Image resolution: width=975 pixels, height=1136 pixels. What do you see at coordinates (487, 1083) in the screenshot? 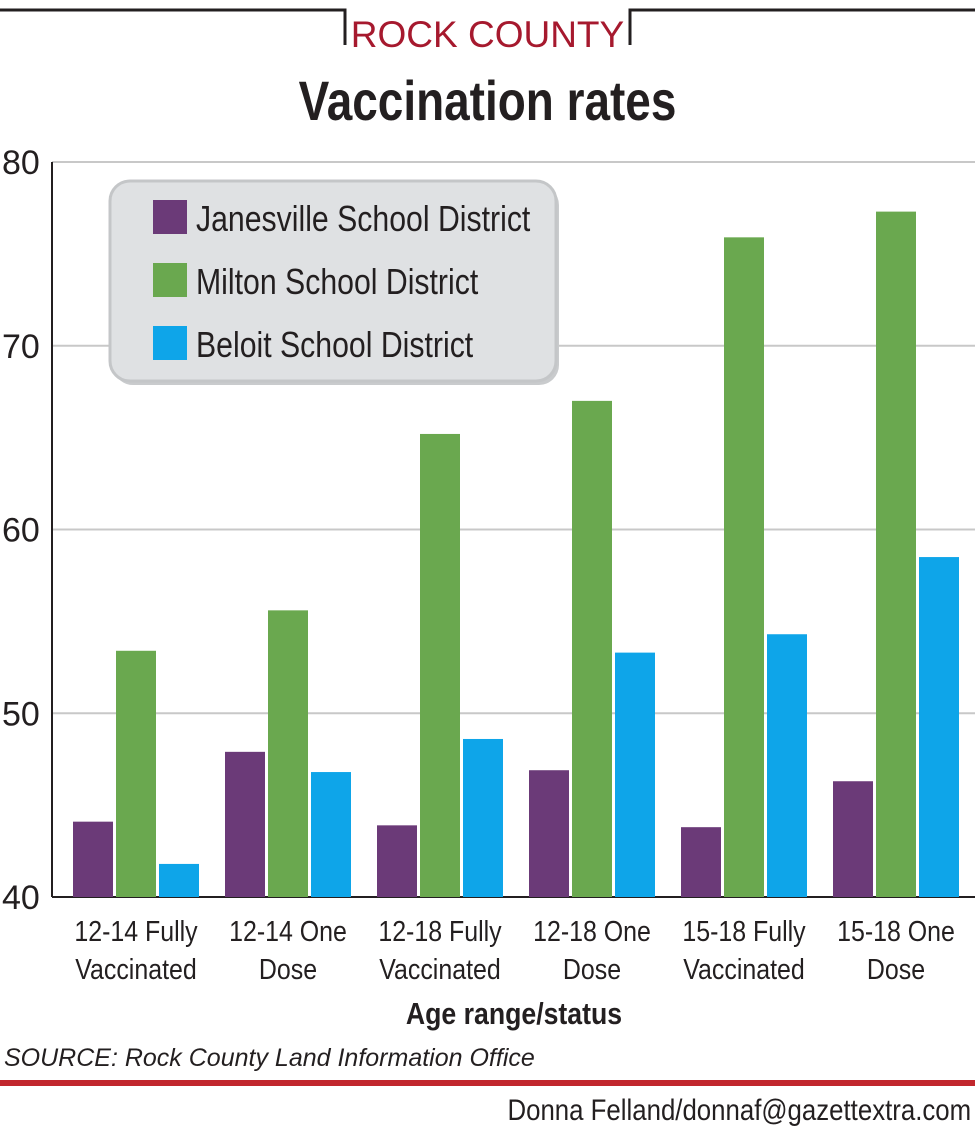
I see `divider-rule` at bounding box center [487, 1083].